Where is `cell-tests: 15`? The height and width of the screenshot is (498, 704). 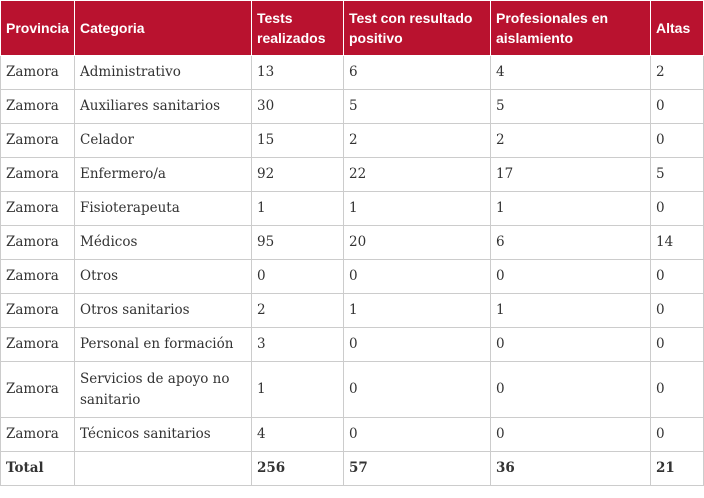
cell-tests: 15 is located at coordinates (297, 140).